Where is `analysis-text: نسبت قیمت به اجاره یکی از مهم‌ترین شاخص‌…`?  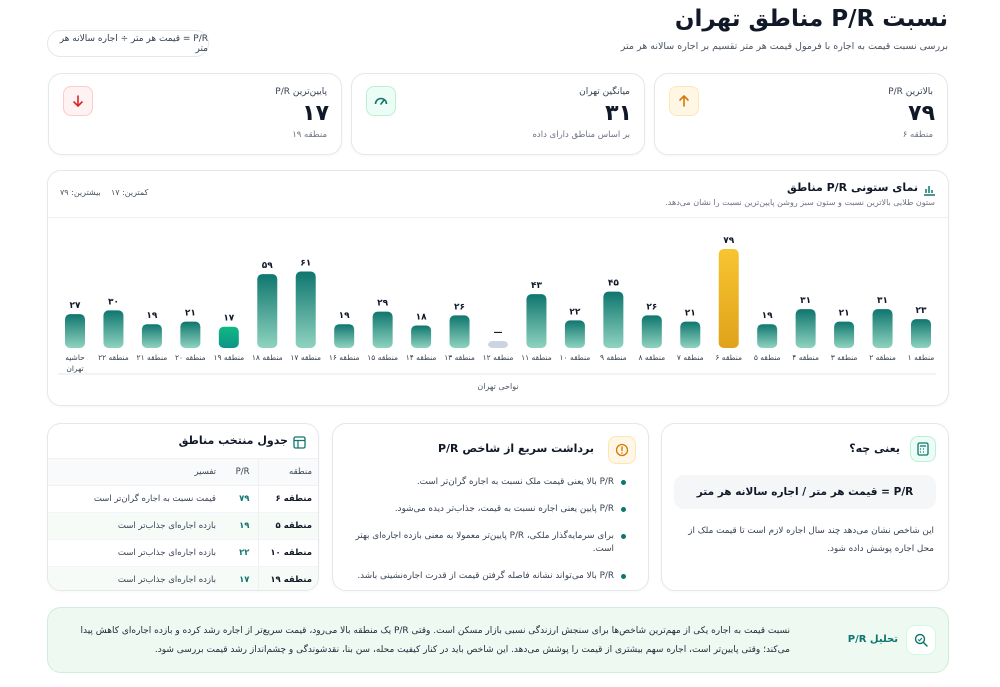
analysis-text: نسبت قیمت به اجاره یکی از مهم‌ترین شاخص‌… is located at coordinates (435, 640).